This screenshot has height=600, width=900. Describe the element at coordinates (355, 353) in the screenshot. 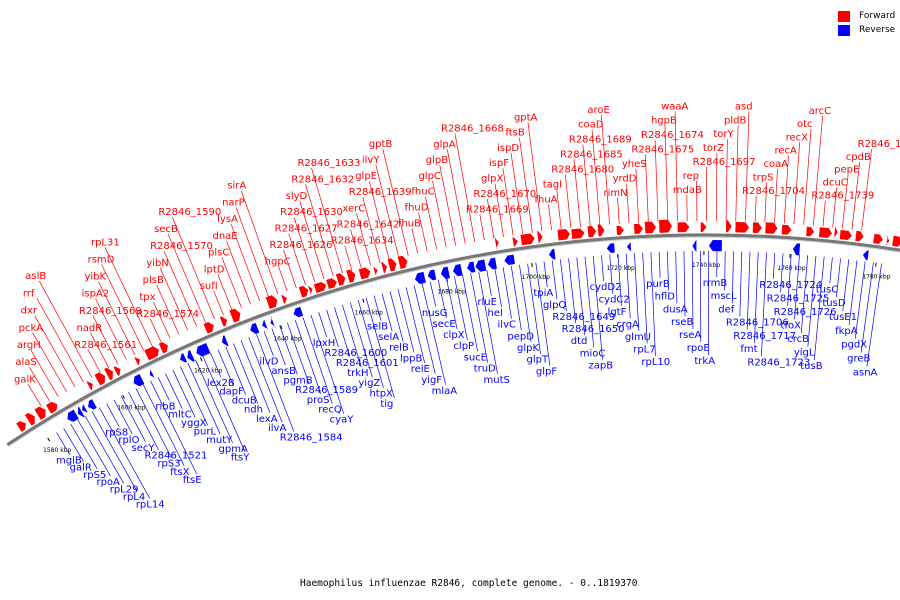

I see `reverse-gene-label: R2846_1600` at that location.